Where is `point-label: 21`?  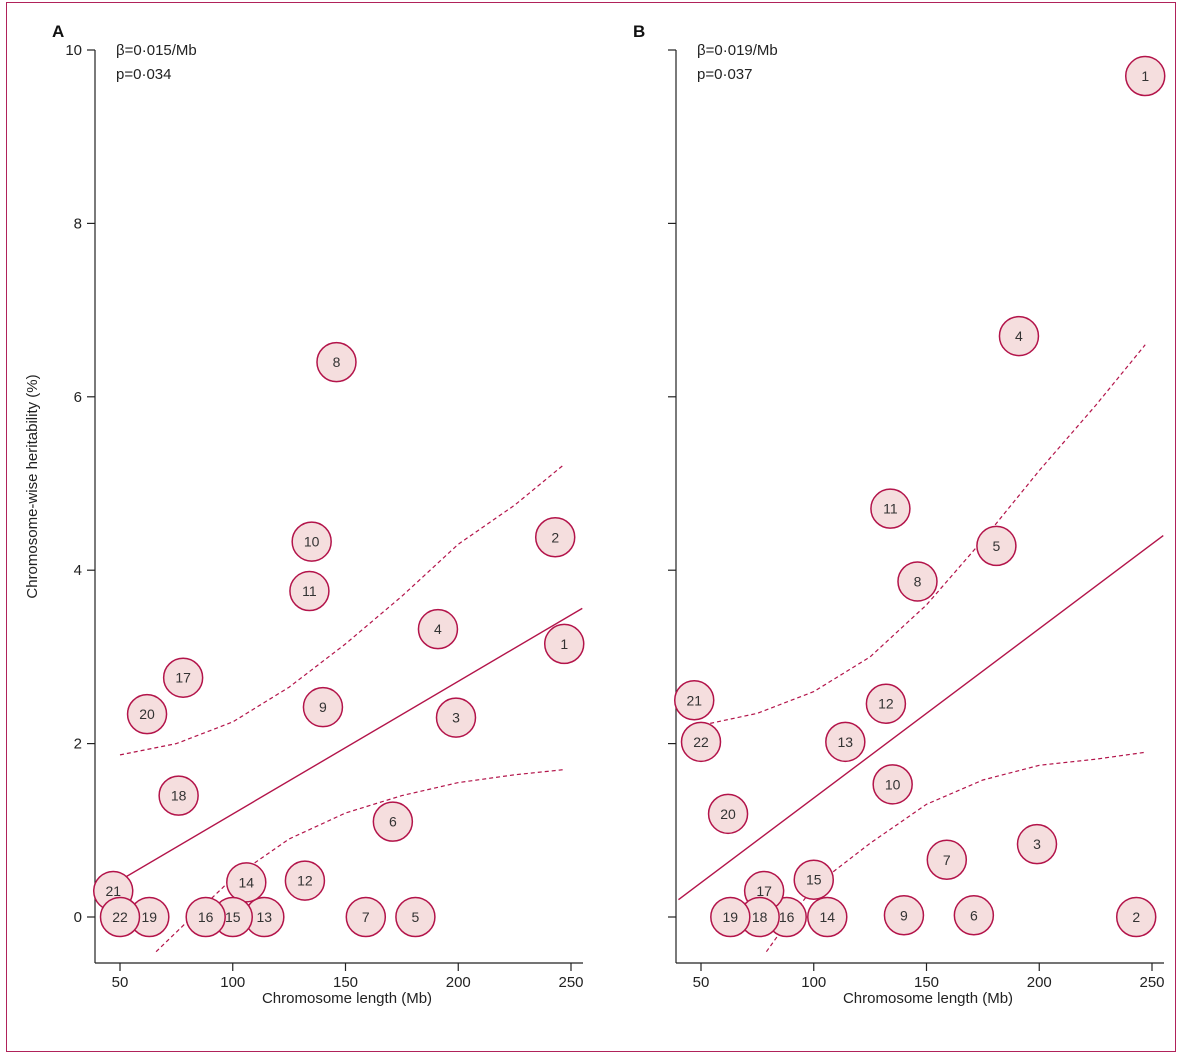 point-label: 21 is located at coordinates (694, 700).